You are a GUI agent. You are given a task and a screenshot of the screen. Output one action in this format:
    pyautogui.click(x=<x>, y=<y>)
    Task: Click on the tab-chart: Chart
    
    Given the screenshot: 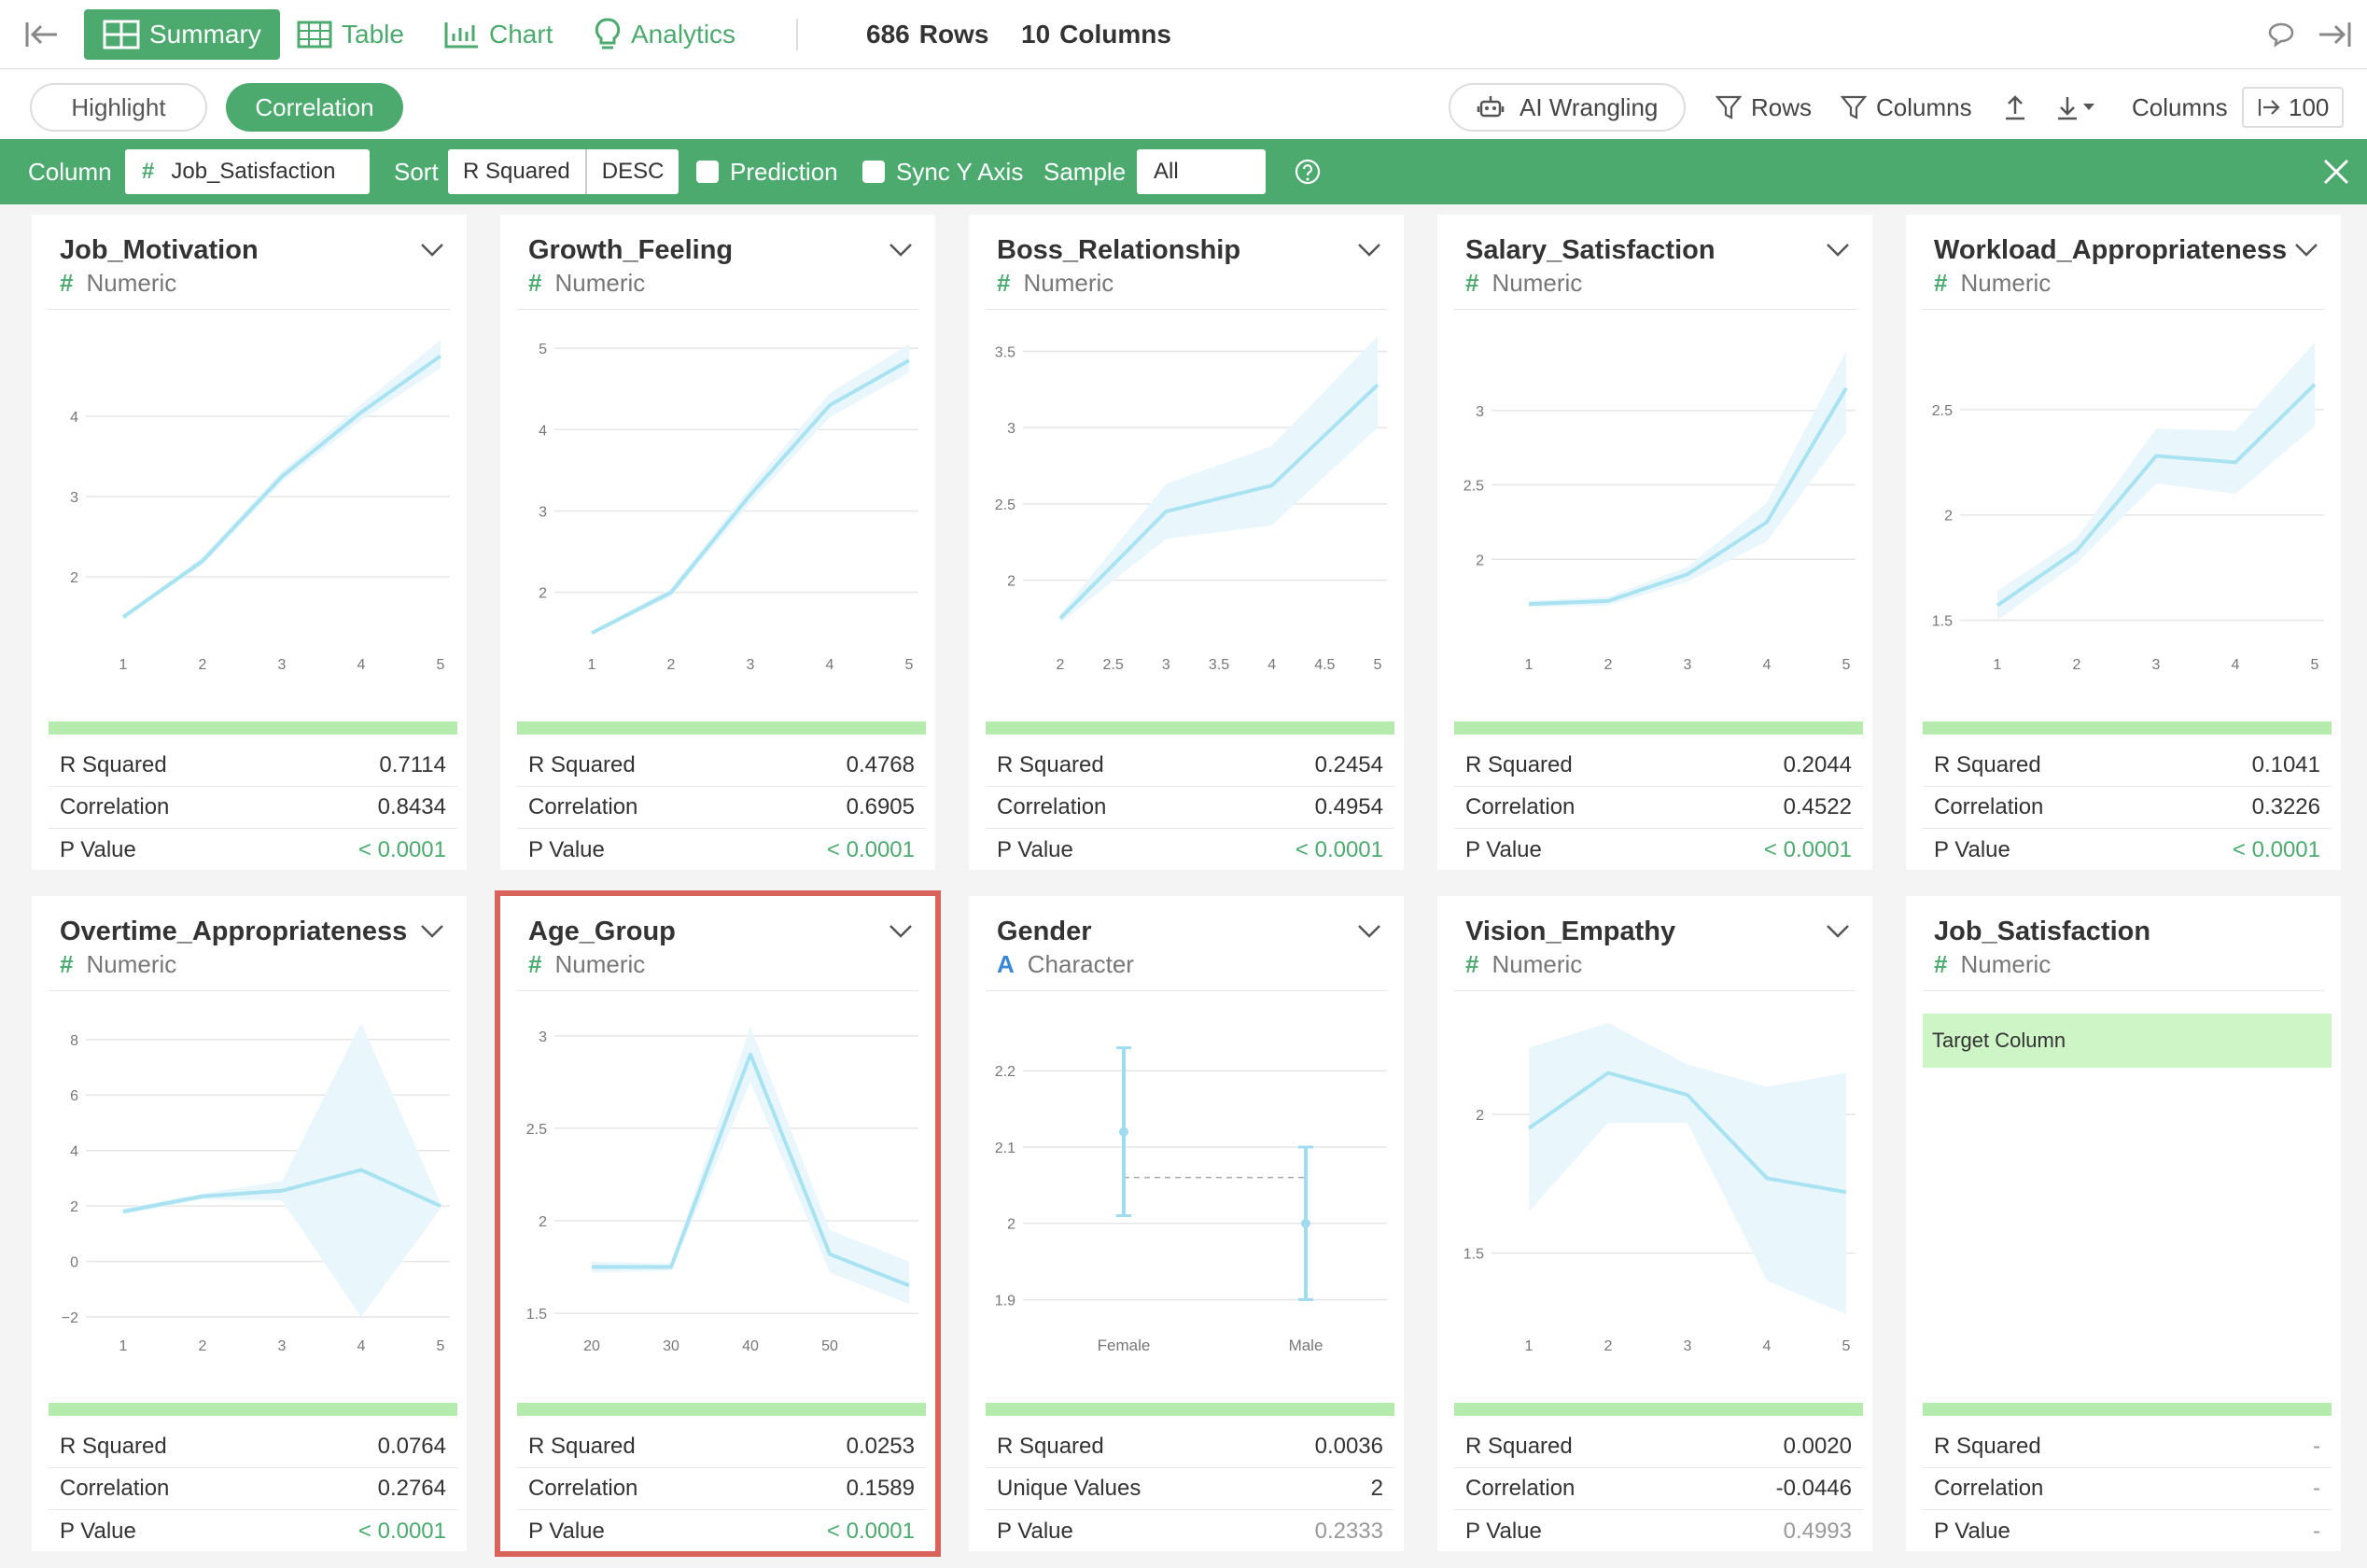 What is the action you would take?
    pyautogui.click(x=498, y=34)
    